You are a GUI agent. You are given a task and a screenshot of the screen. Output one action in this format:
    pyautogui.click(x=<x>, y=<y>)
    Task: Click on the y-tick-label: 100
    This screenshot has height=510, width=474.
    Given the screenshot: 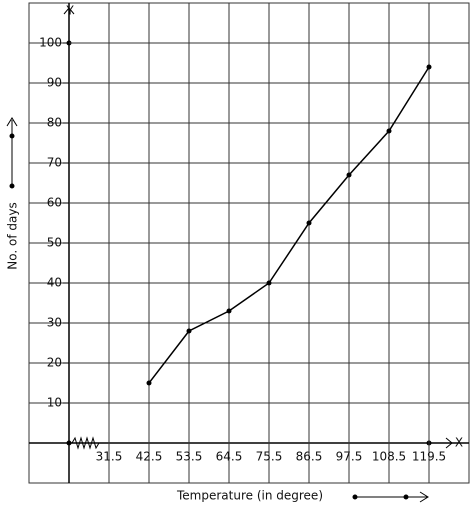 What is the action you would take?
    pyautogui.click(x=50, y=43)
    